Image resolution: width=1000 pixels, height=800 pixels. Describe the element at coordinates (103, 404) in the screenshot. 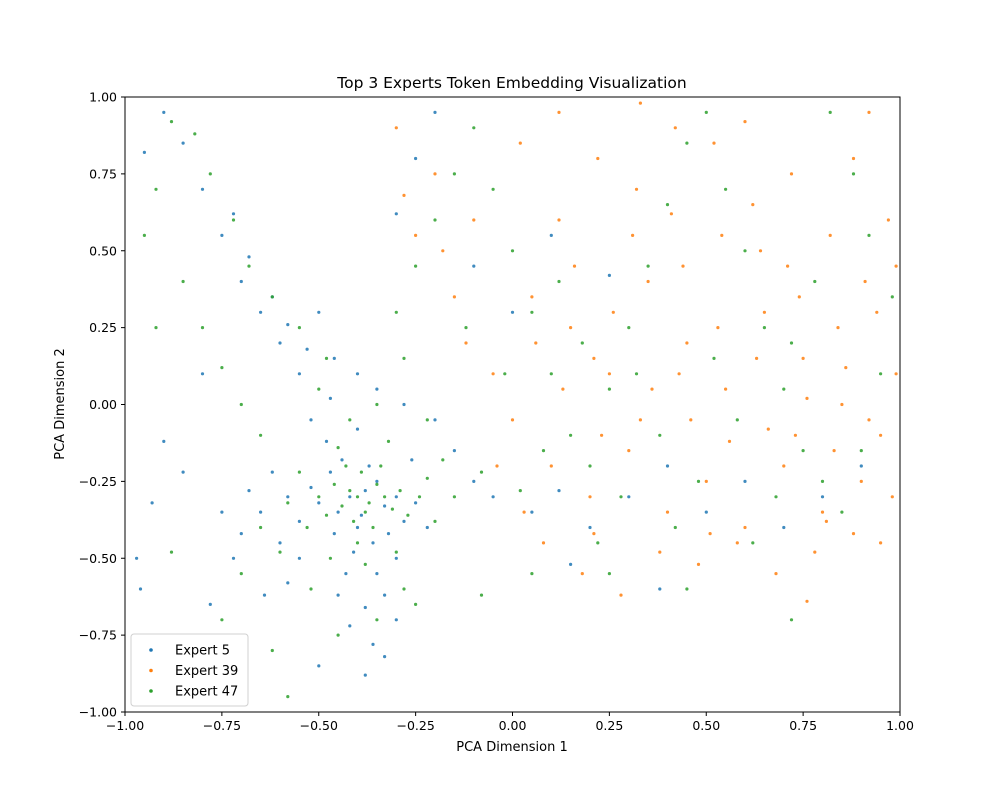

I see `y-tick-label: 0.00` at that location.